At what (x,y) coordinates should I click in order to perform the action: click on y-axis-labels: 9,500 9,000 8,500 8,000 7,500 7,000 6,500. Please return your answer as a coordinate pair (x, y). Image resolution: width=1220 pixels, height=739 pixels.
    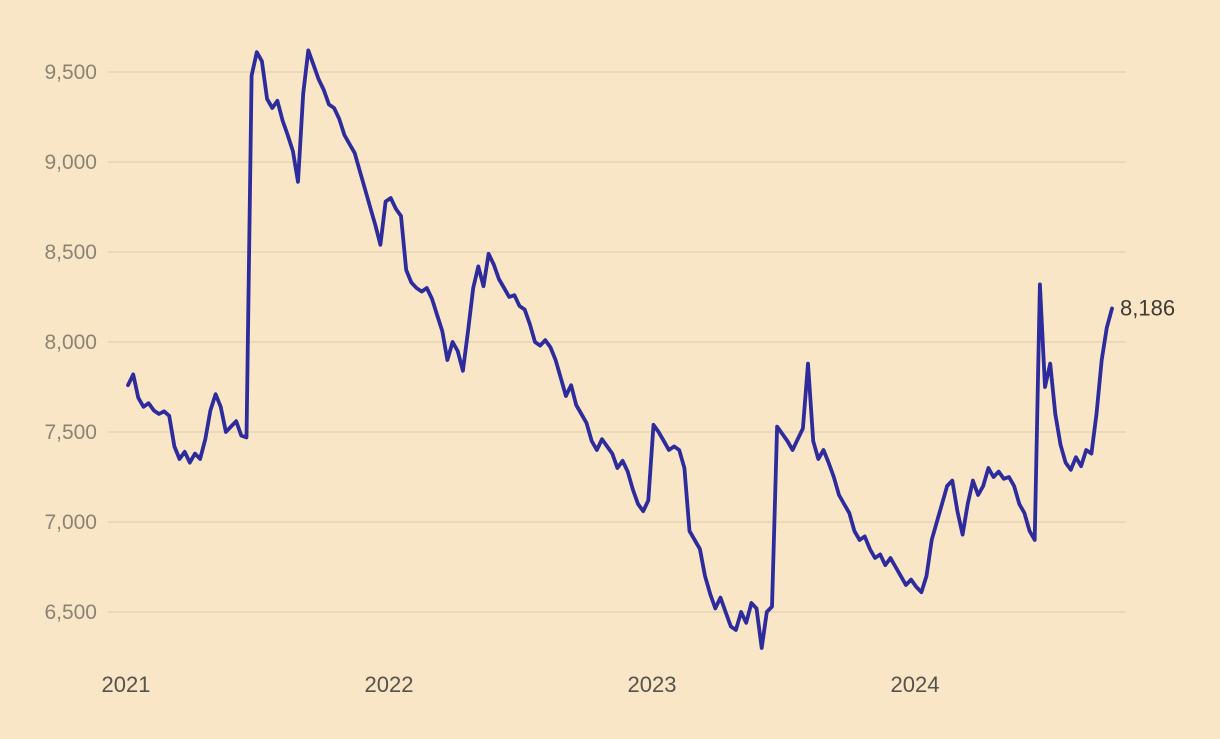
    Looking at the image, I should click on (70, 342).